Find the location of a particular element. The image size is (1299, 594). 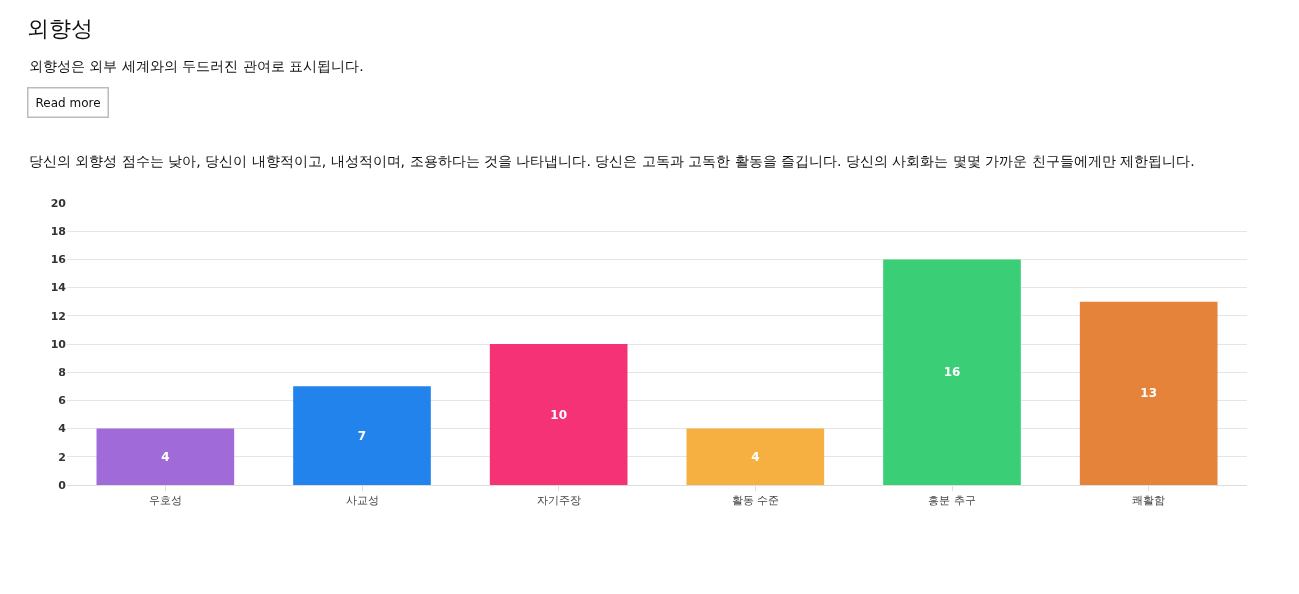

x-tick-label: 자기주장 is located at coordinates (558, 501).